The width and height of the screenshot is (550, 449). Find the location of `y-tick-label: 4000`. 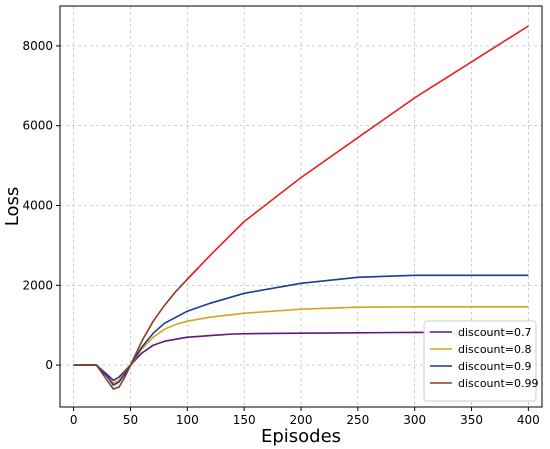

y-tick-label: 4000 is located at coordinates (37, 206).